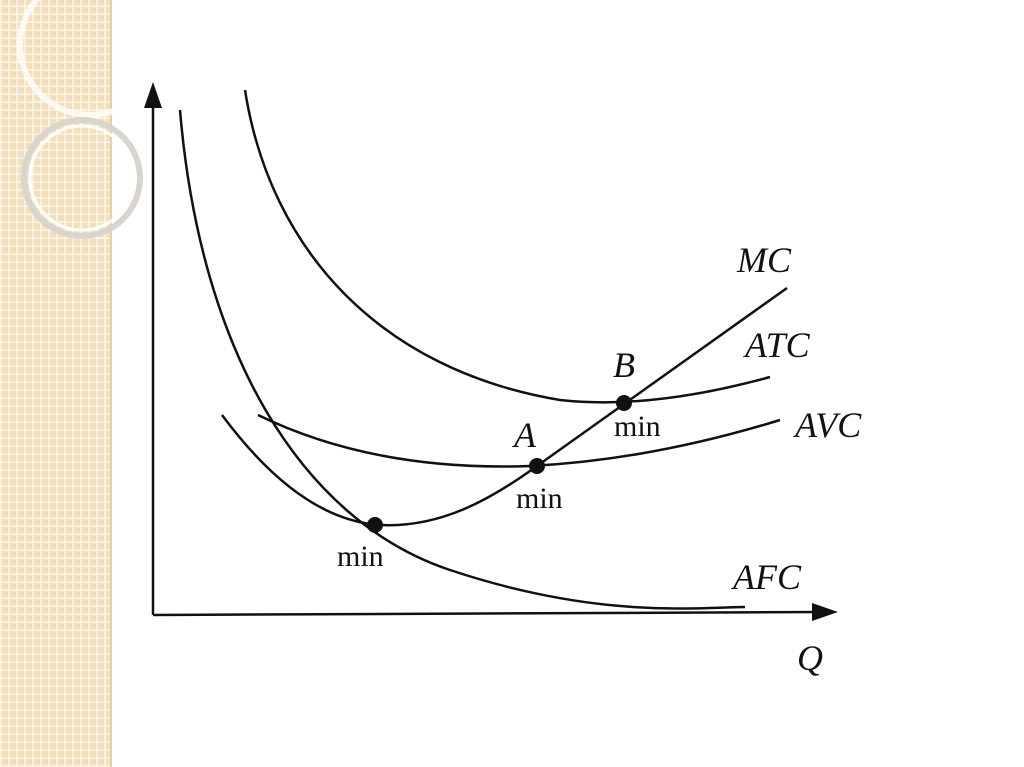 Image resolution: width=1024 pixels, height=767 pixels. I want to click on decor-circles, so click(90, 119).